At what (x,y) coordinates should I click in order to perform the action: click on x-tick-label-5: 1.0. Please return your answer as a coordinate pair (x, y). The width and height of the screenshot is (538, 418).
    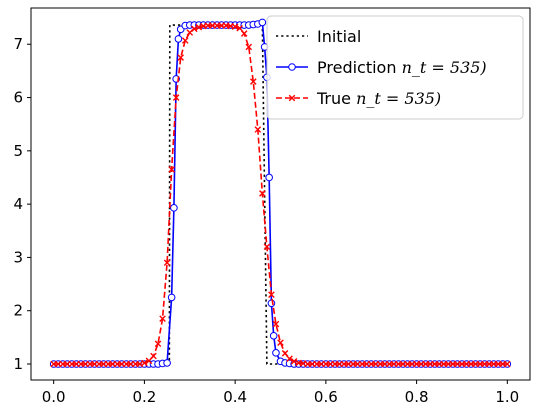
    Looking at the image, I should click on (507, 397).